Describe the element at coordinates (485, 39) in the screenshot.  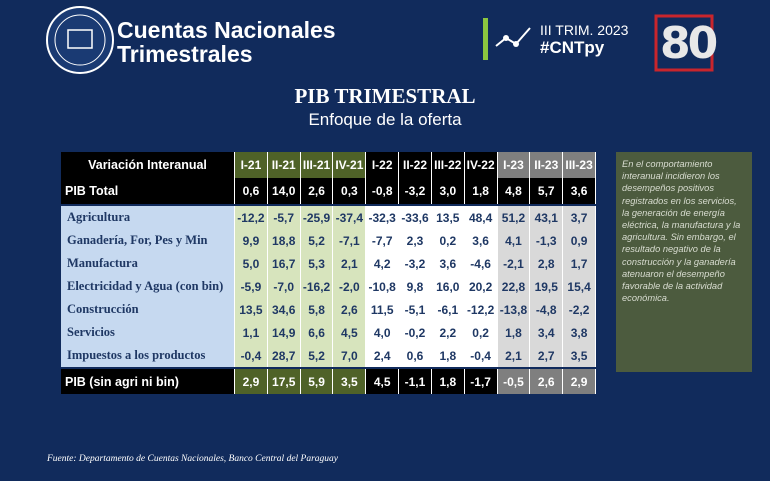
I see `accent-bar` at that location.